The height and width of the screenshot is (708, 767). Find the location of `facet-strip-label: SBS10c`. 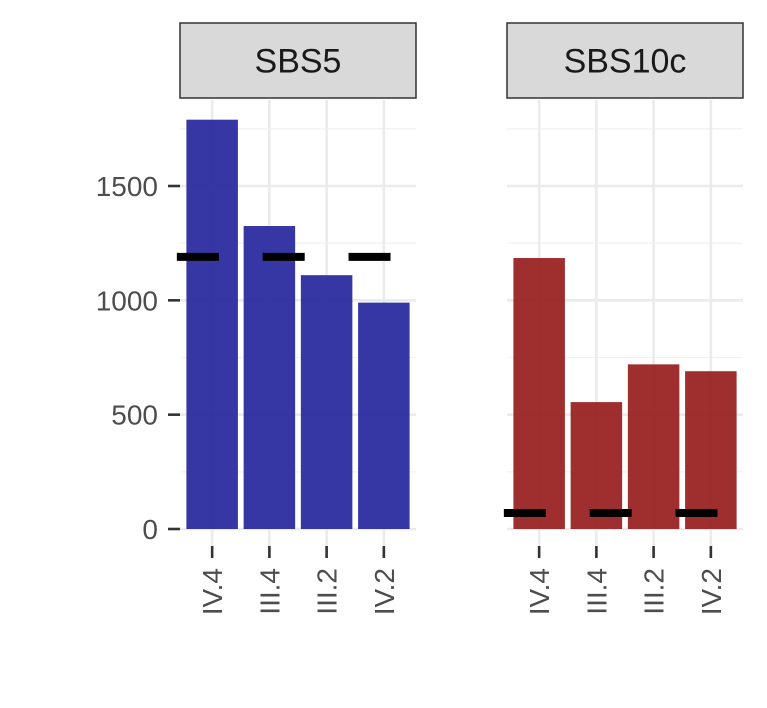

facet-strip-label: SBS10c is located at coordinates (625, 62).